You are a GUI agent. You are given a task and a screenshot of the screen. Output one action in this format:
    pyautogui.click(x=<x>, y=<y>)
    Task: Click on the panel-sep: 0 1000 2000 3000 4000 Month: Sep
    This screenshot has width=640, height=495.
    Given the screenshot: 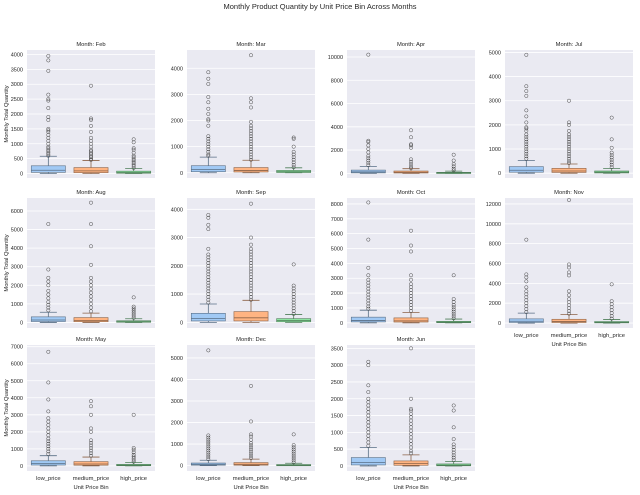 What is the action you would take?
    pyautogui.click(x=243, y=259)
    